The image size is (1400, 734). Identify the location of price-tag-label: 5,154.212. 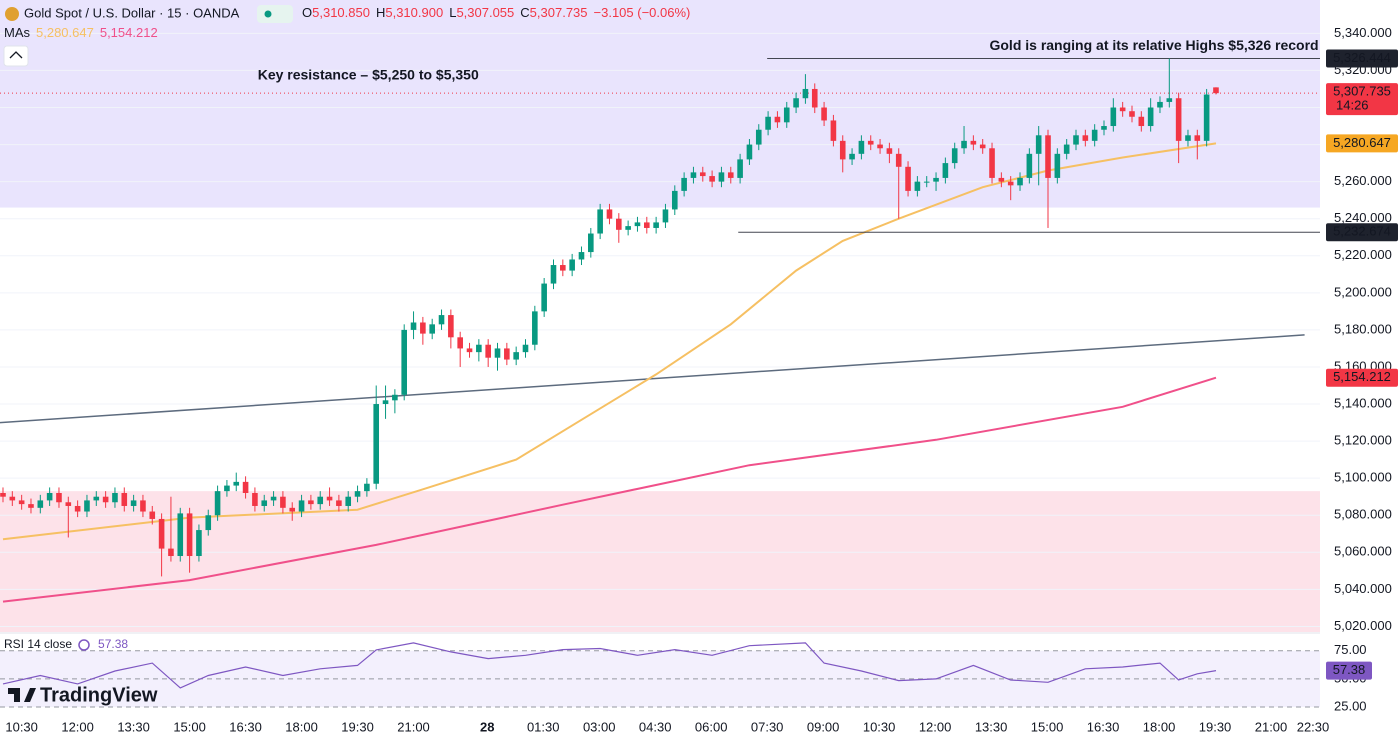
(1362, 376).